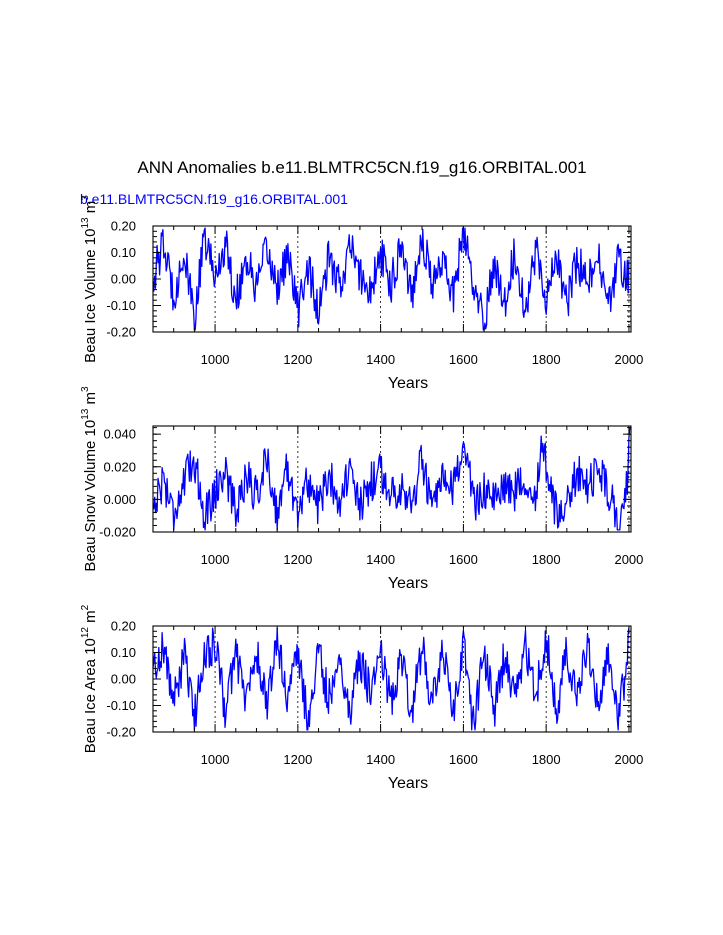 The height and width of the screenshot is (935, 723). I want to click on ice-area-y-axis-label: Beau Ice Area 1012 m2, so click(89, 678).